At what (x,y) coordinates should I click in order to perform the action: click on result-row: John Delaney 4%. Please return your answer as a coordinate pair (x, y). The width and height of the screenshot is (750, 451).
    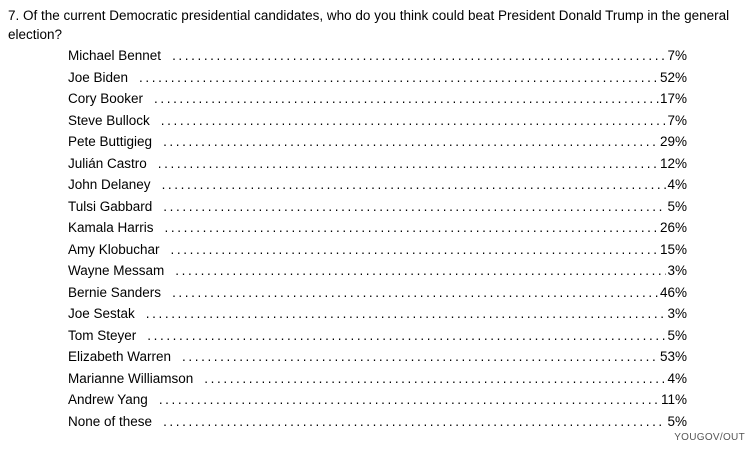
    Looking at the image, I should click on (377, 185).